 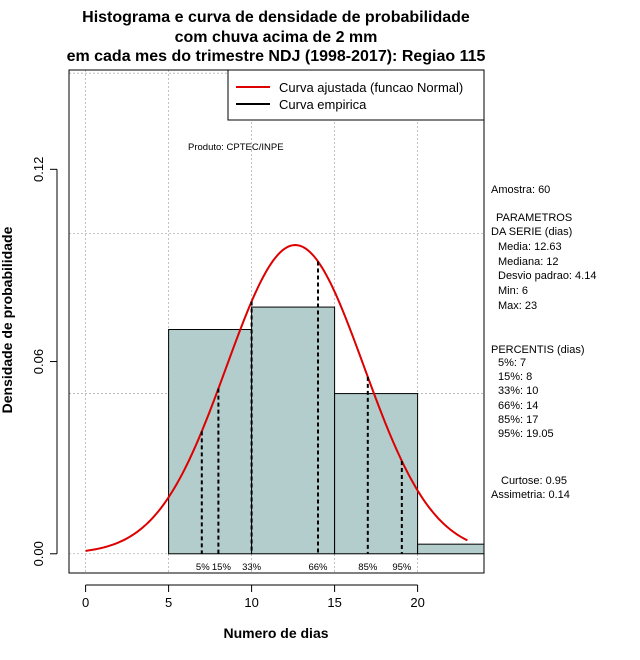 What do you see at coordinates (538, 350) in the screenshot?
I see `percentiles-header: PERCENTIS (dias)` at bounding box center [538, 350].